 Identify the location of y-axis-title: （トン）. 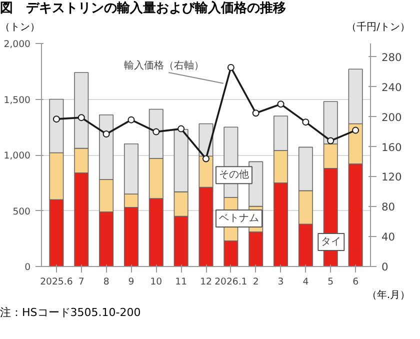
(20, 27).